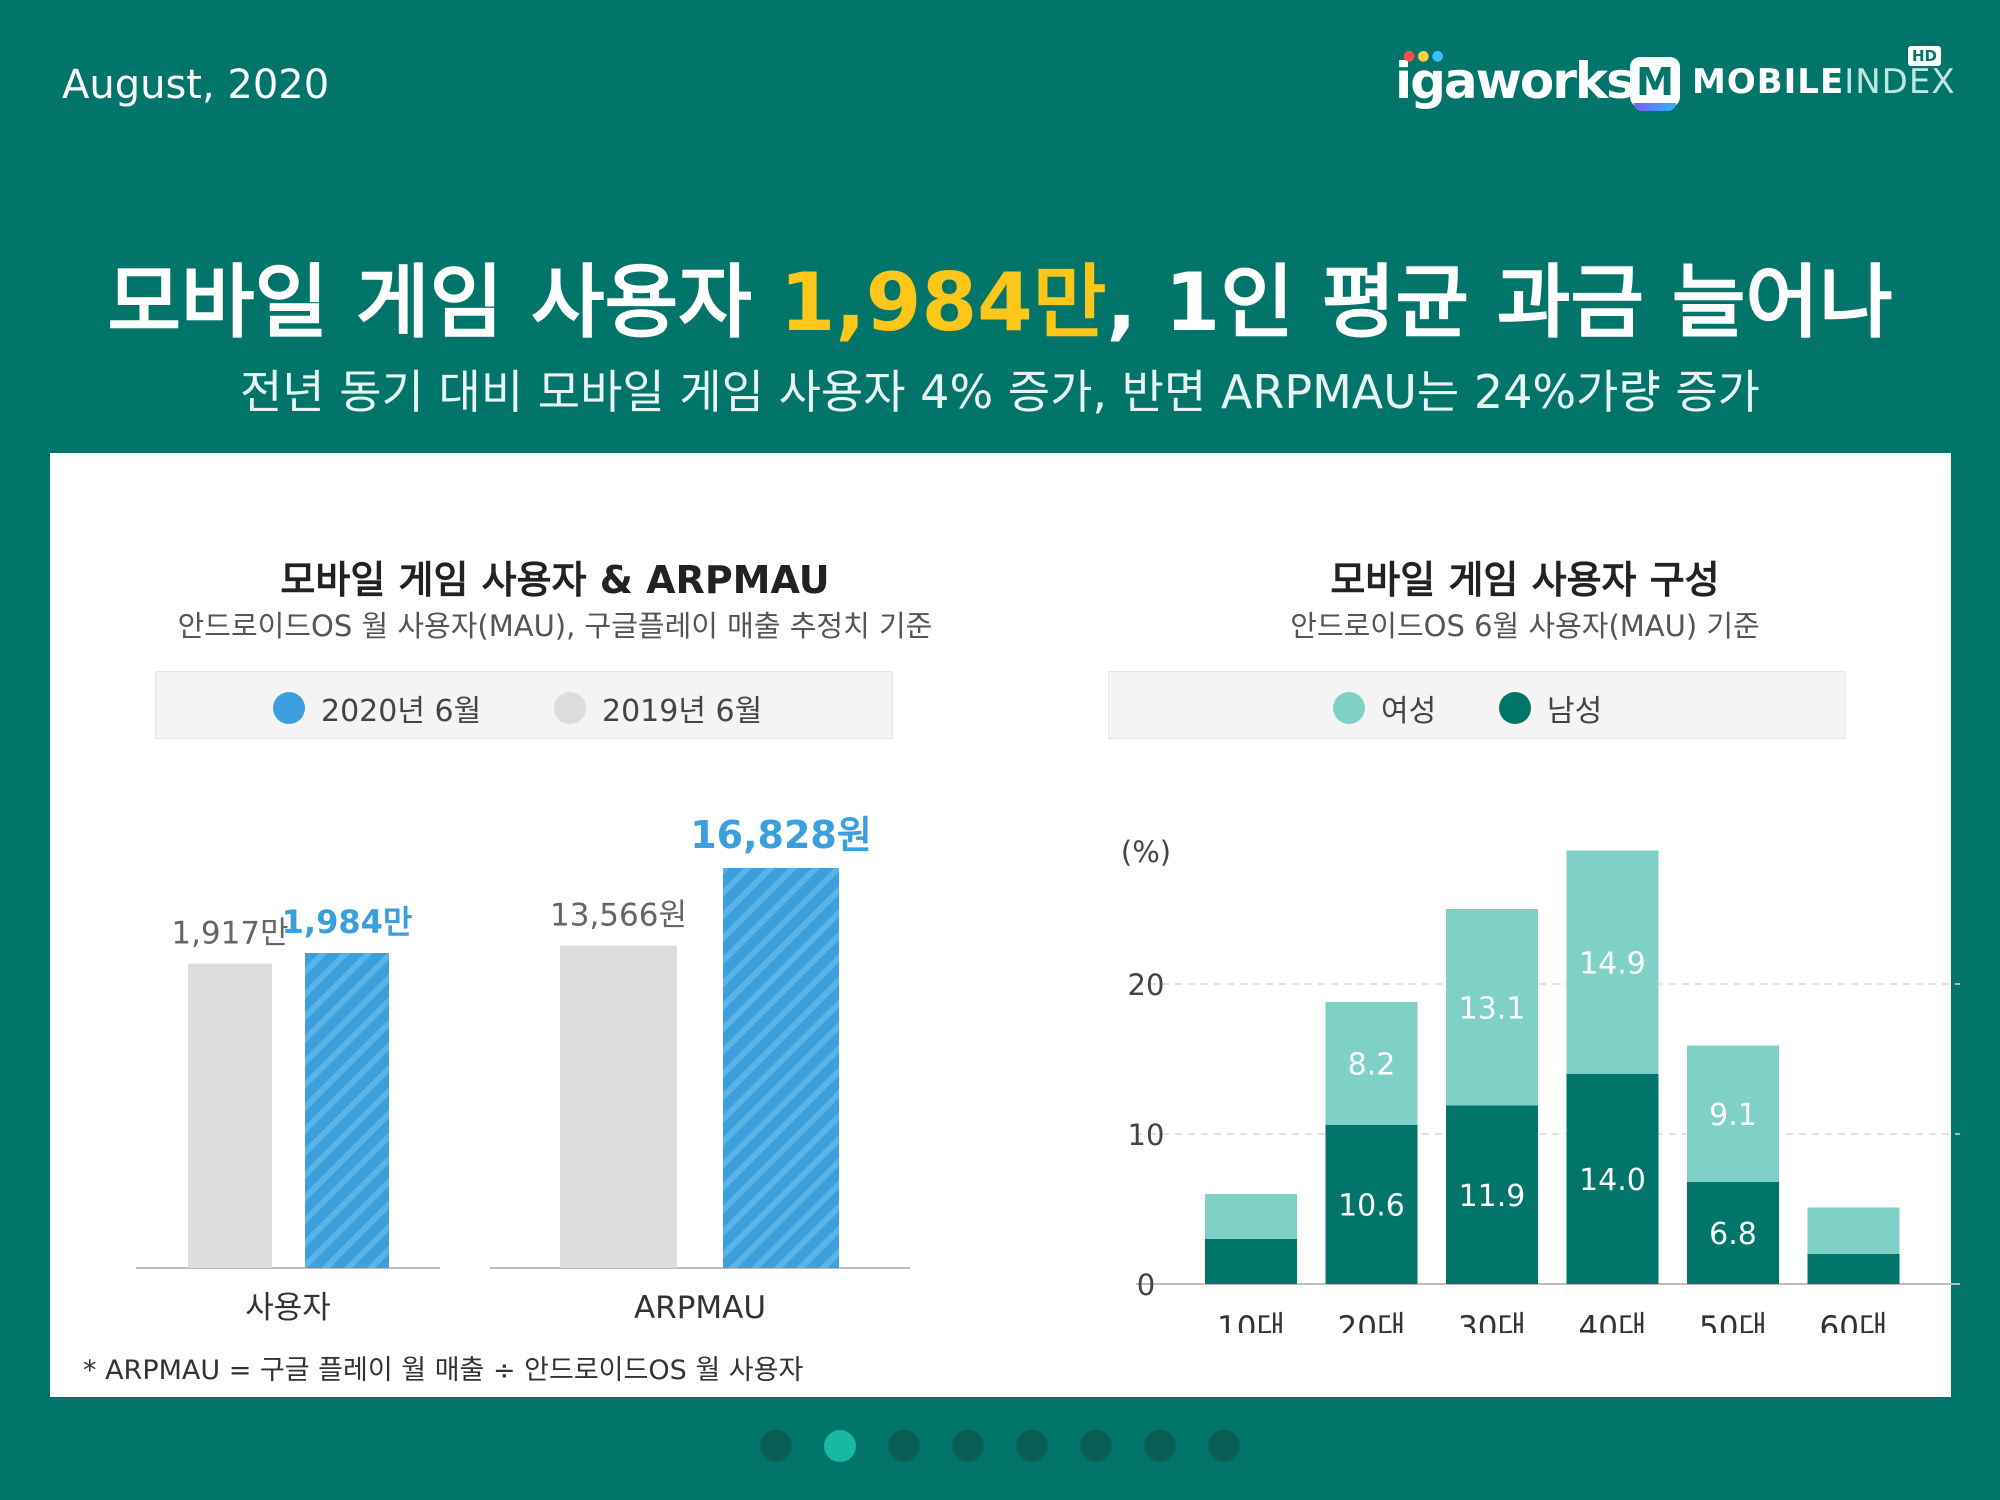 The height and width of the screenshot is (1500, 2000). What do you see at coordinates (1525, 580) in the screenshot?
I see `right-chart-title: 모바일 게임 사용자 구성` at bounding box center [1525, 580].